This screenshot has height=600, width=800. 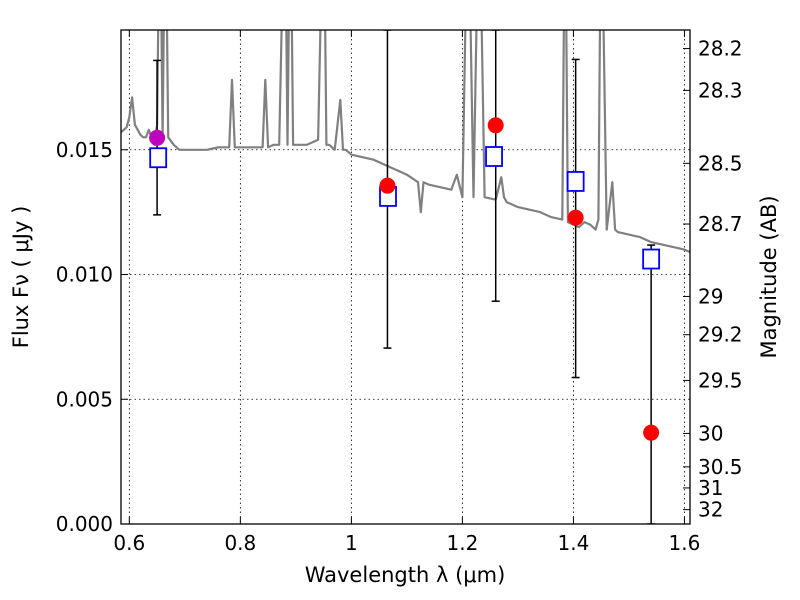 I want to click on right-tick-label: 31, so click(x=710, y=488).